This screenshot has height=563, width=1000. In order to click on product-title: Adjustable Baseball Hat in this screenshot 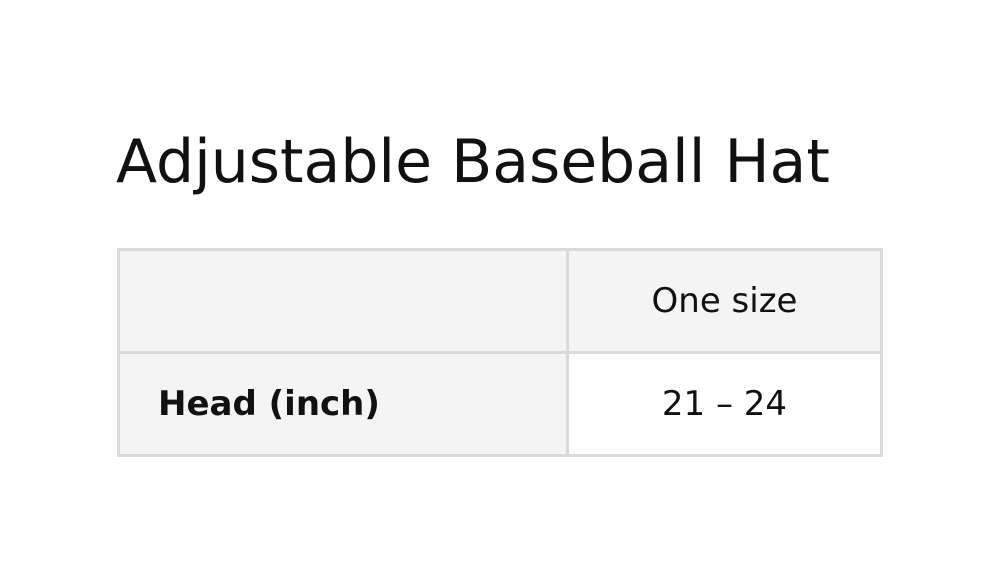, I will do `click(473, 162)`.